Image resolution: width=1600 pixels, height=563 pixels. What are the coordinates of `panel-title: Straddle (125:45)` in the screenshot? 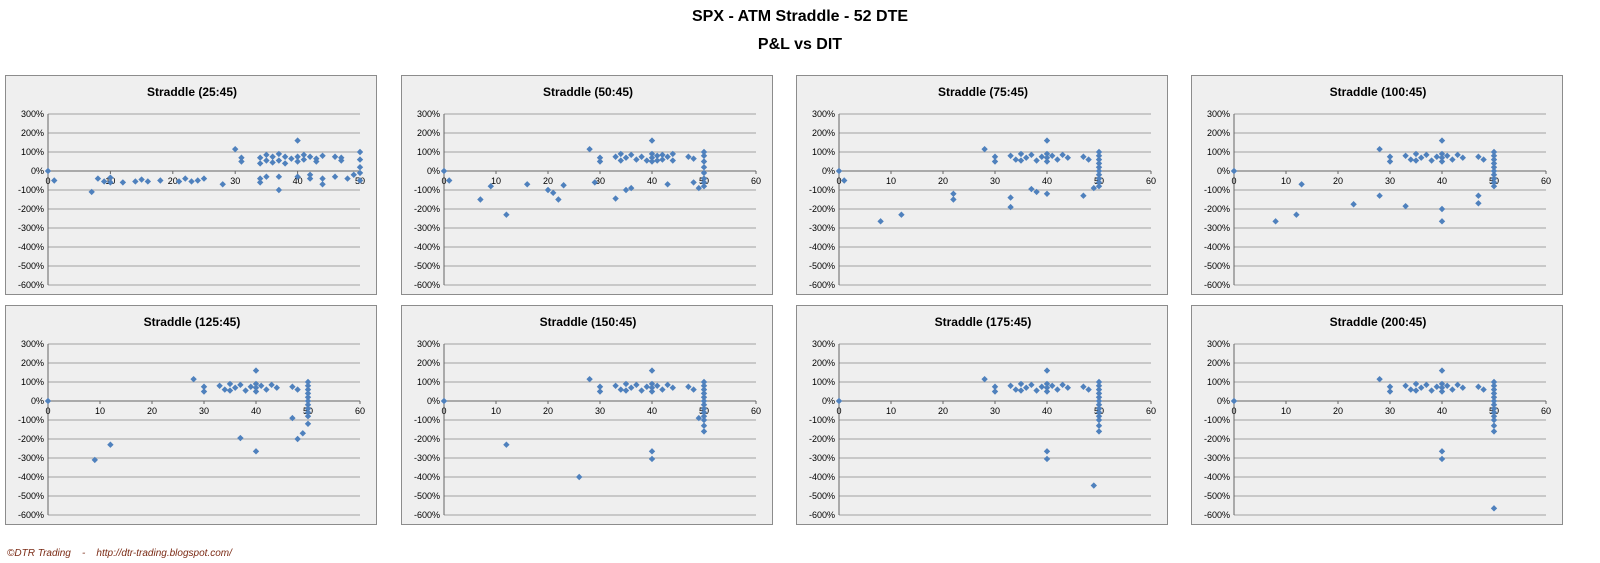 It's located at (192, 322).